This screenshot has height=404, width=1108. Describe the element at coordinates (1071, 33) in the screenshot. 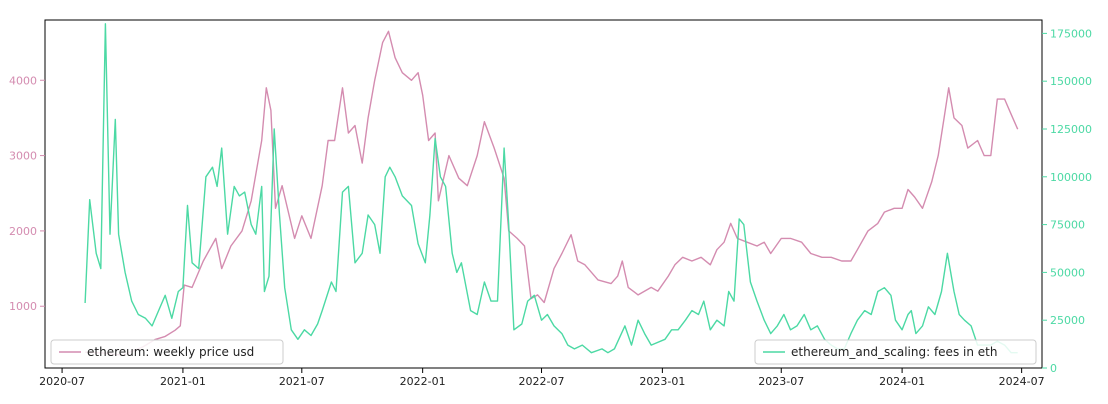

I see `right-y-tick-label: 175000` at that location.